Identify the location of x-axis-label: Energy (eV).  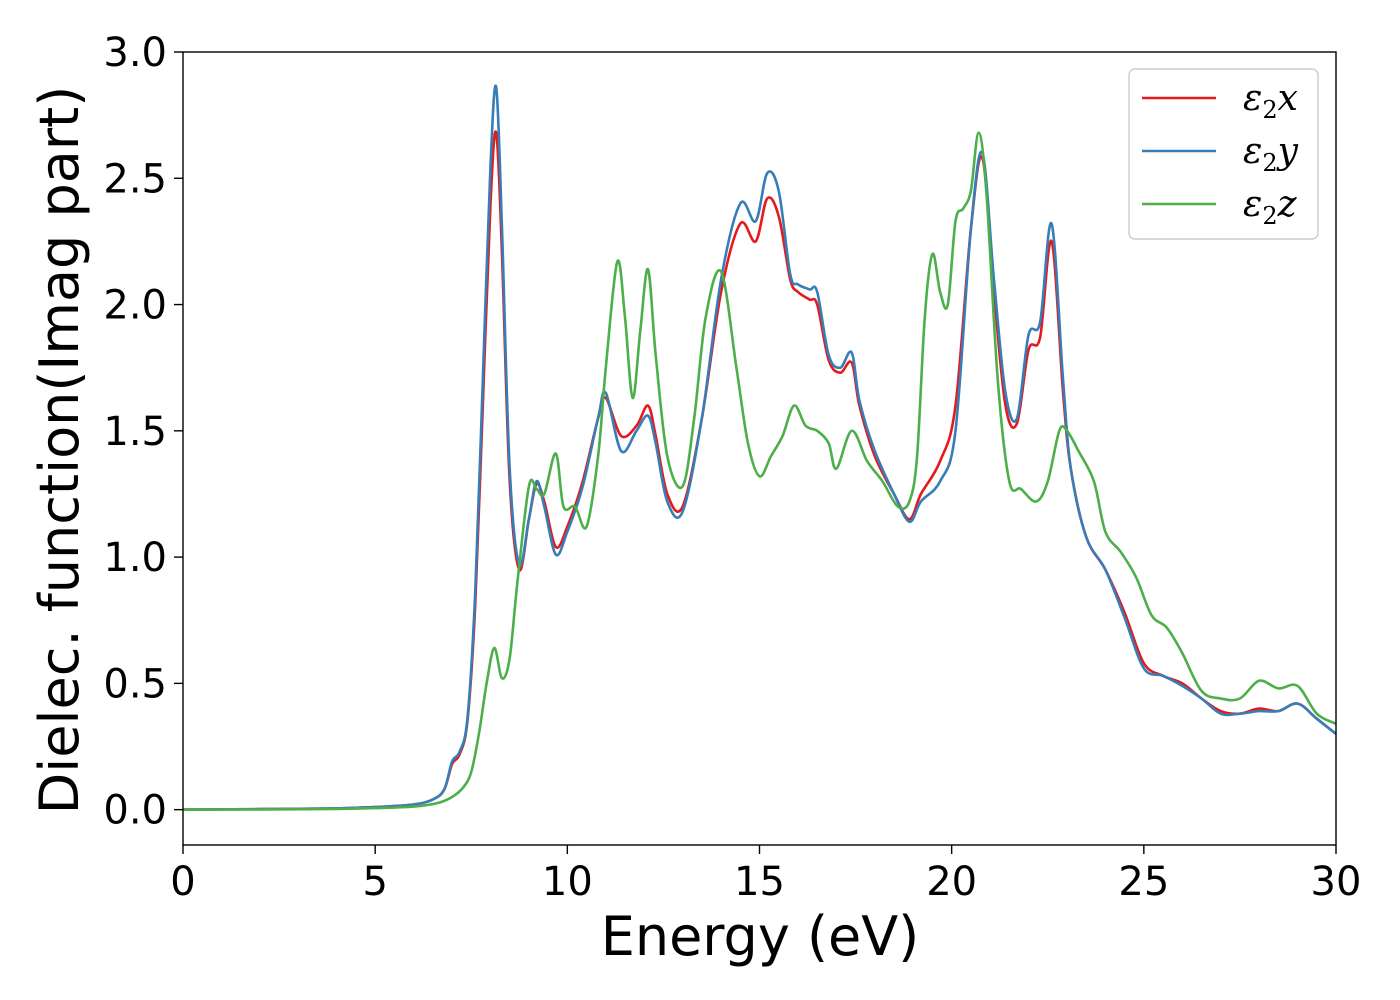
(760, 936).